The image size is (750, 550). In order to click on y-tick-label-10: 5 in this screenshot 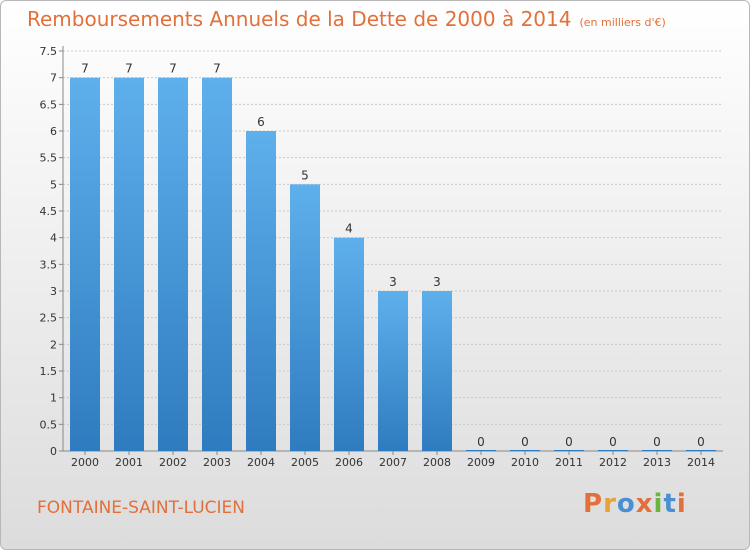, I will do `click(53, 184)`.